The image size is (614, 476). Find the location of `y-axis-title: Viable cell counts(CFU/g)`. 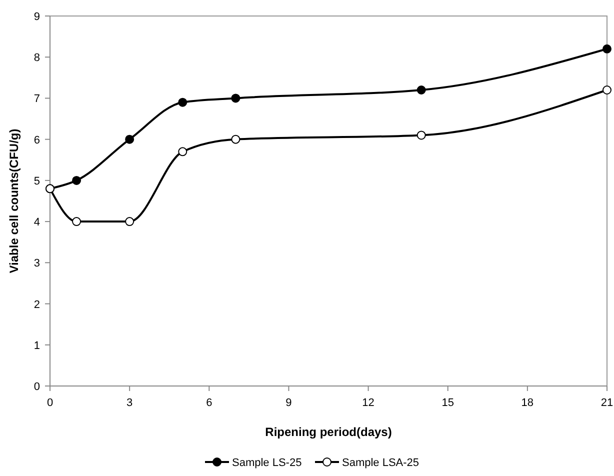

y-axis-title: Viable cell counts(CFU/g) is located at coordinates (14, 201).